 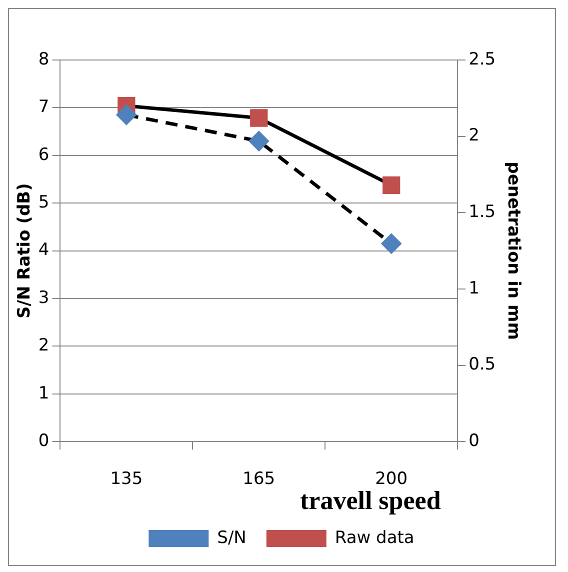 I want to click on y-tick-label: 8, so click(x=44, y=59).